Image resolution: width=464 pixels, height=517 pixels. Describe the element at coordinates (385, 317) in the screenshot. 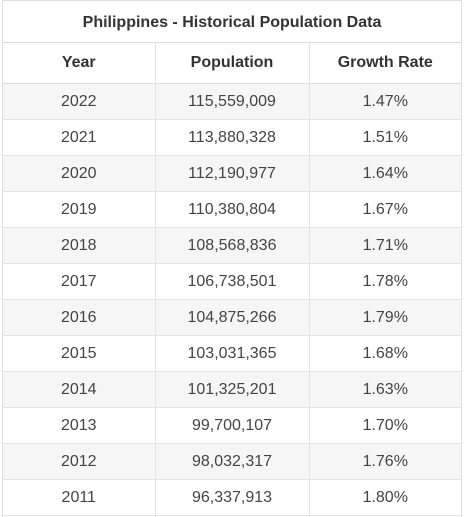

I see `cell-growth-rate: 1.79%` at that location.